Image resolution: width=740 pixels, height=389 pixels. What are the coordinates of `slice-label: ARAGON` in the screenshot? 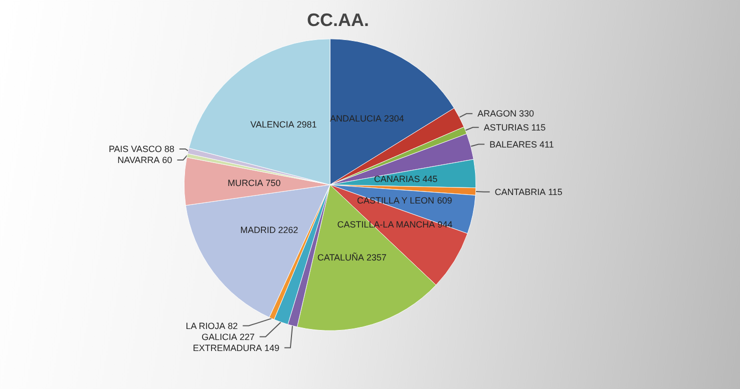 It's located at (497, 113).